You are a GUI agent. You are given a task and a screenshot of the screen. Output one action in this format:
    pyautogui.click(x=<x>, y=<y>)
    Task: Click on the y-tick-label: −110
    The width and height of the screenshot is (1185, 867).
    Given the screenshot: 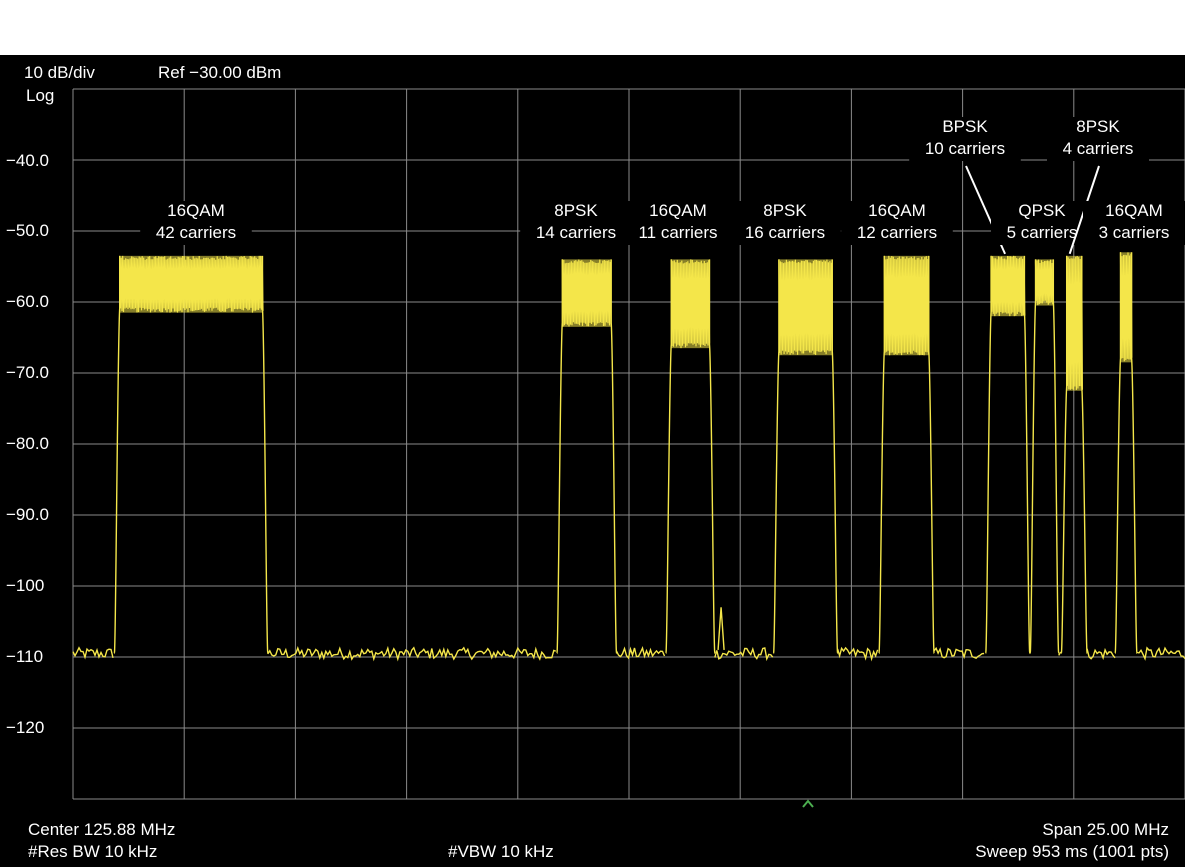 What is the action you would take?
    pyautogui.click(x=25, y=656)
    